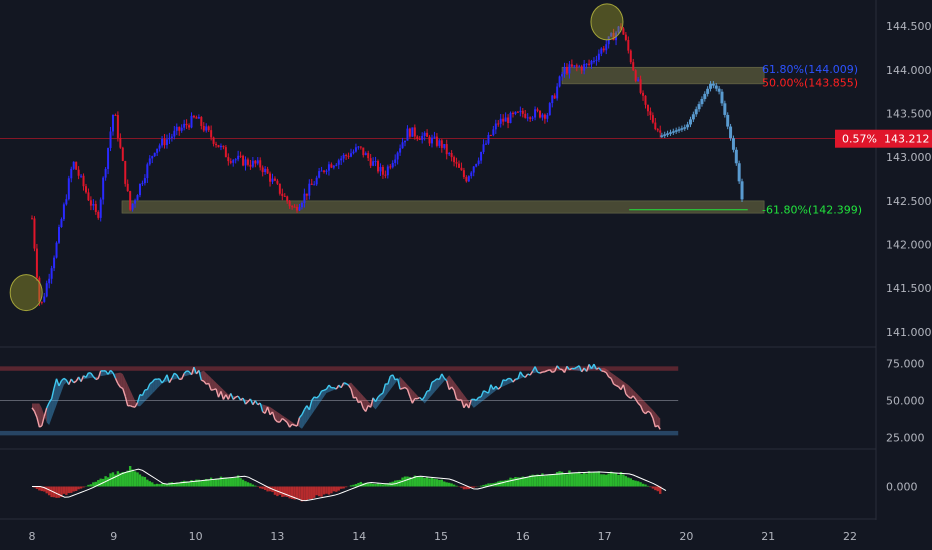  I want to click on current-price-tag, so click(883, 138).